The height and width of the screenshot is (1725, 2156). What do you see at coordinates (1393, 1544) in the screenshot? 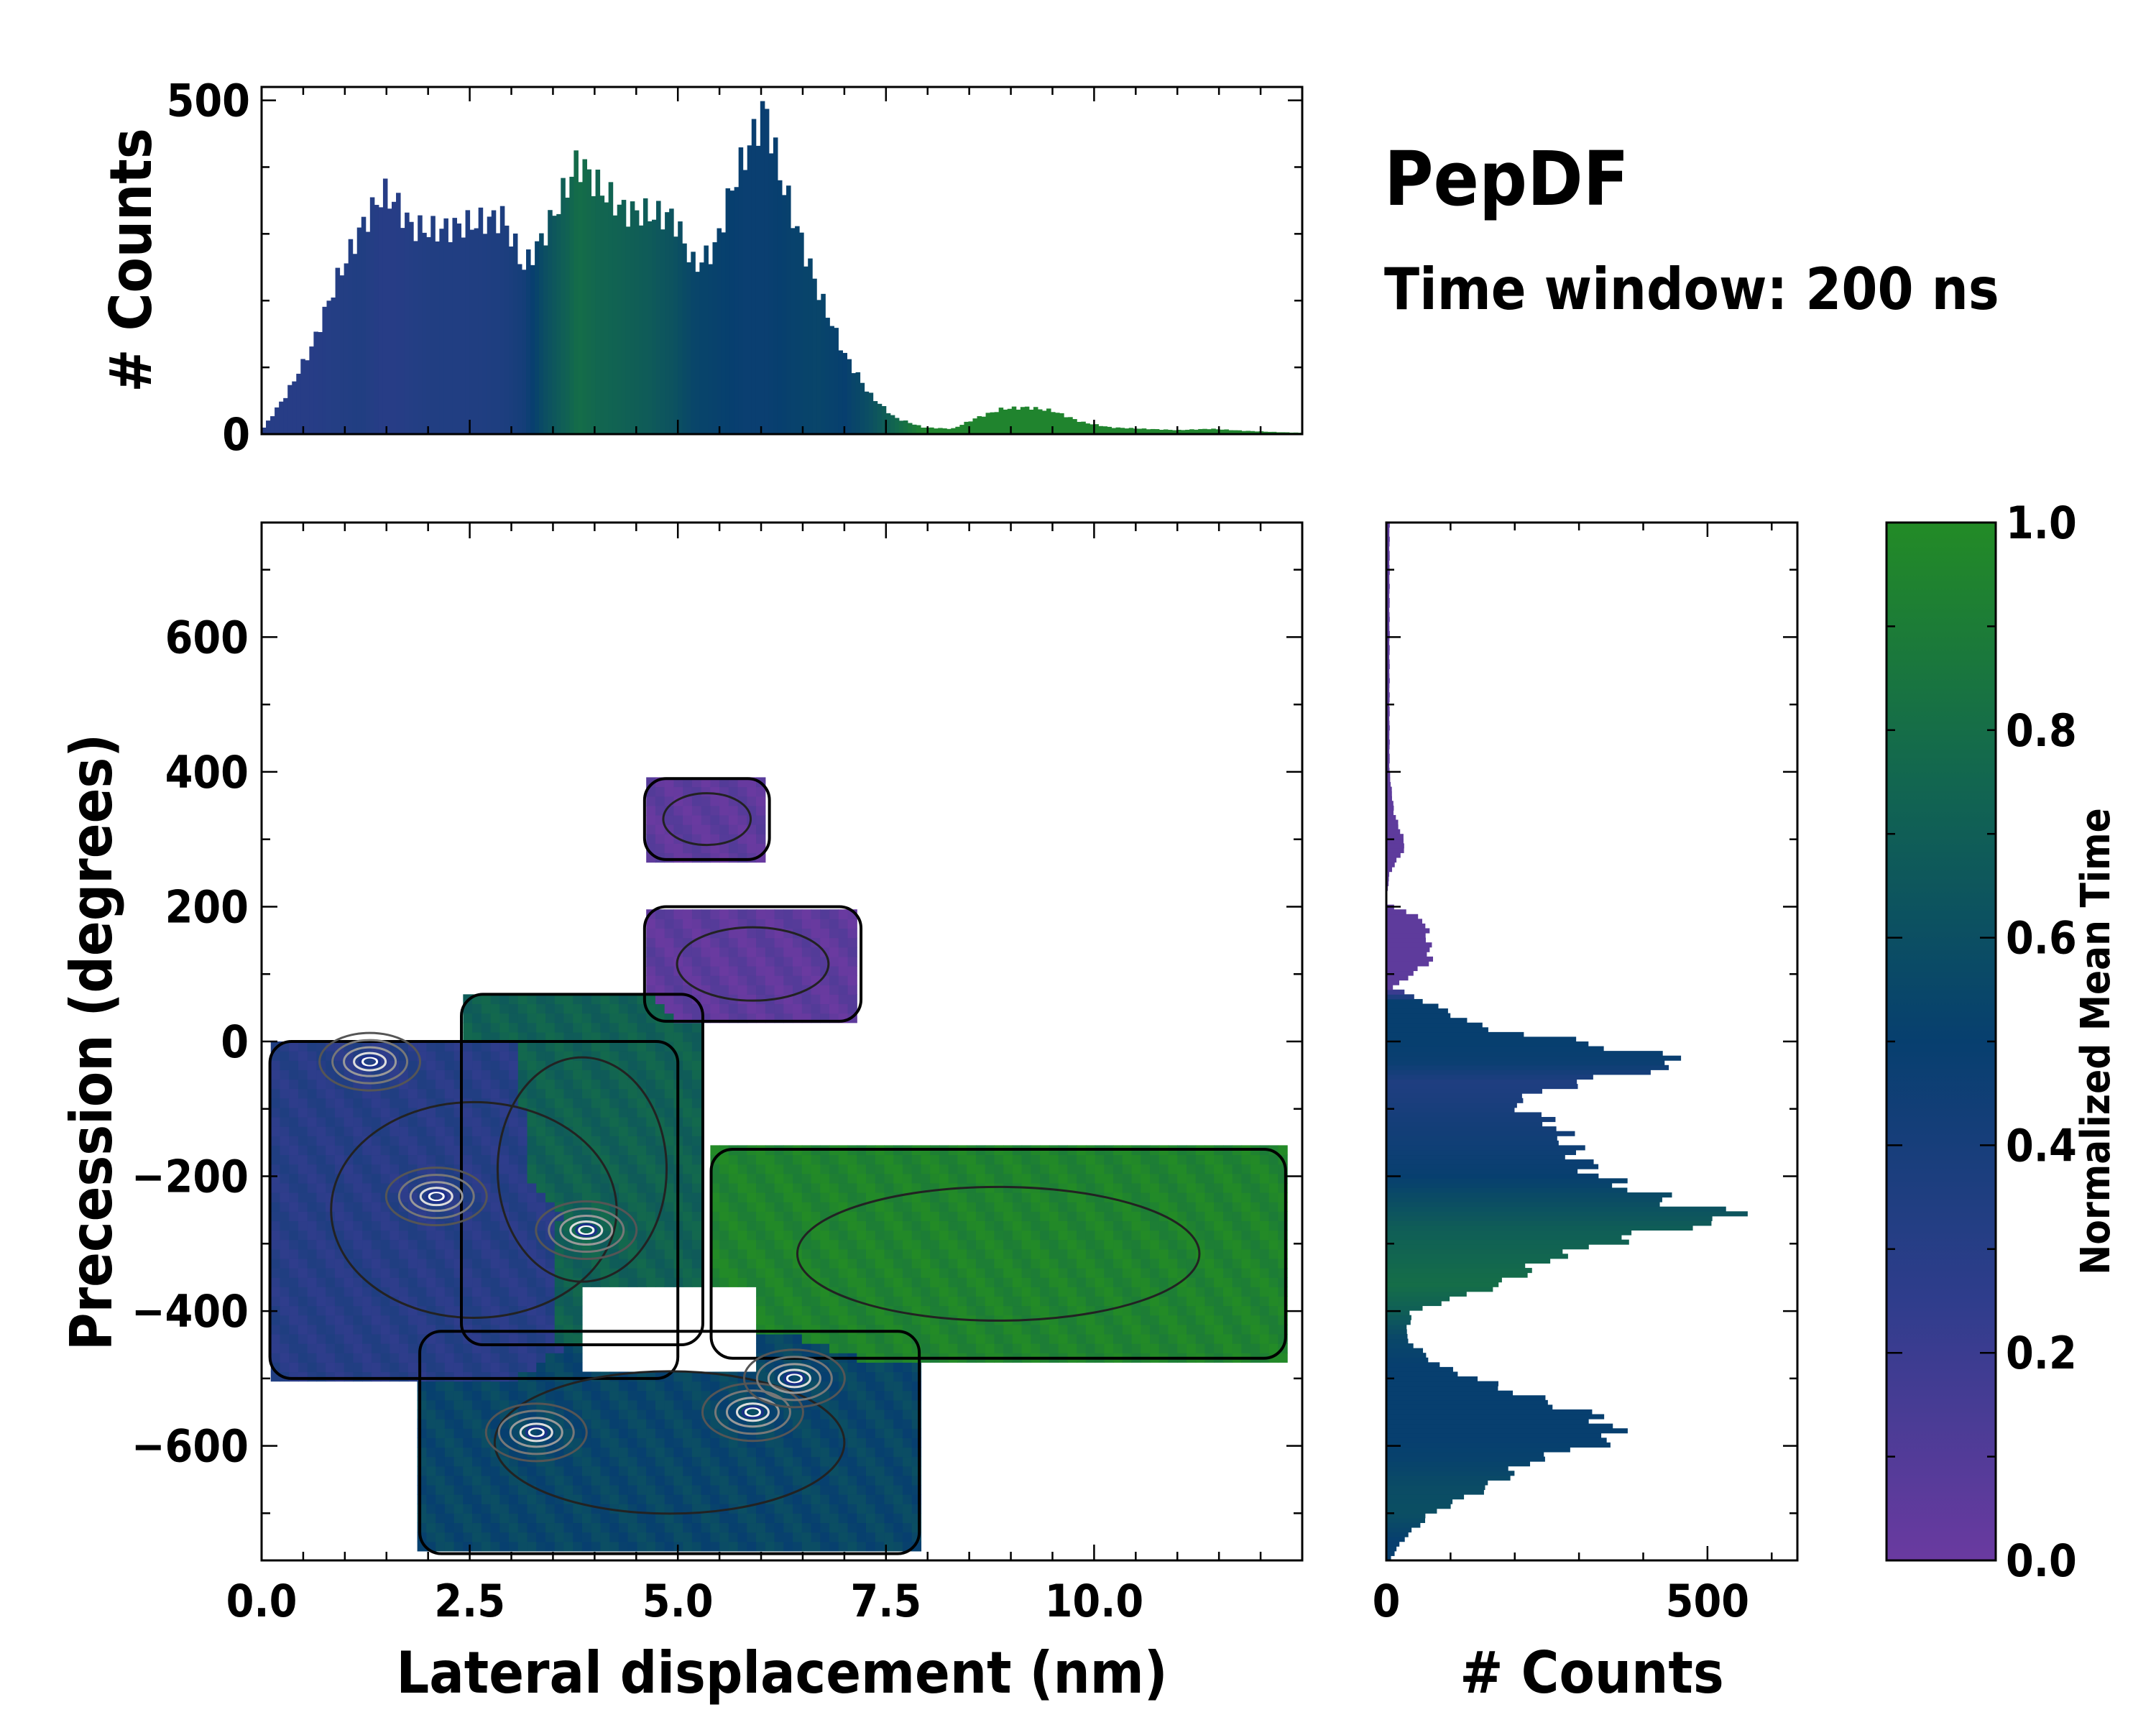
I see `right-histogram-bar` at bounding box center [1393, 1544].